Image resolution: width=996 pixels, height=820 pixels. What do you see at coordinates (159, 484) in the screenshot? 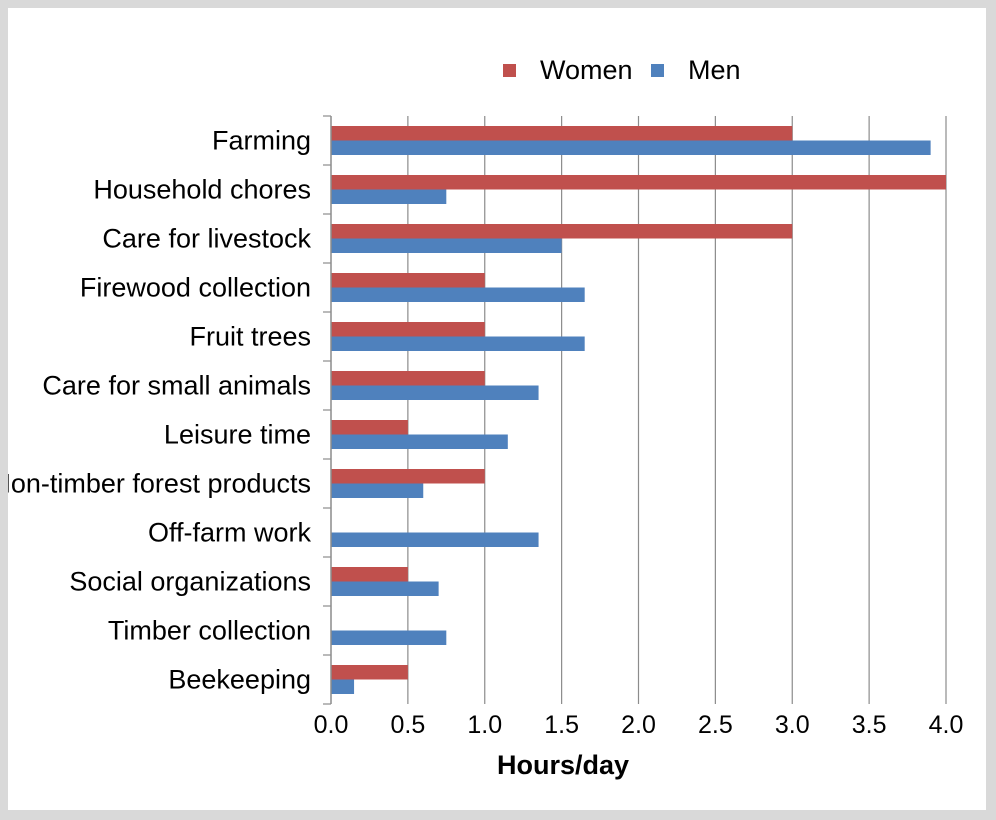
I see `category-label: Non-timber forest products` at bounding box center [159, 484].